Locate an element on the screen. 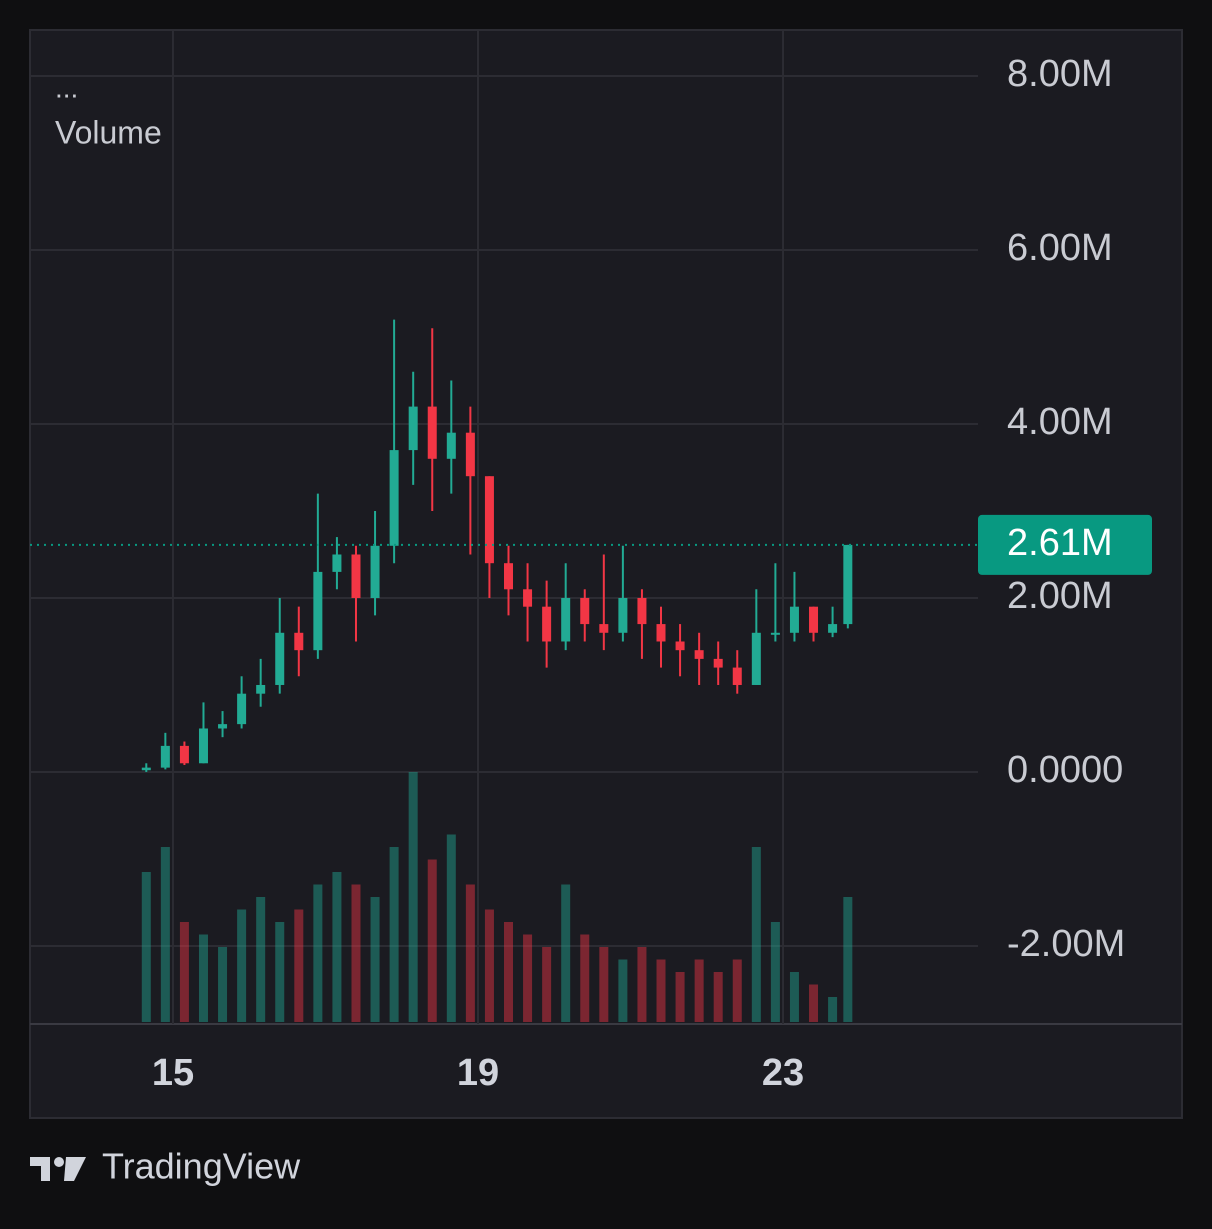 This screenshot has height=1229, width=1212. x-tick-label: 19 is located at coordinates (478, 1073).